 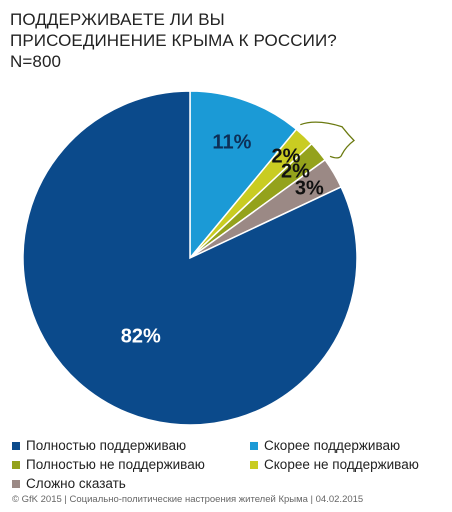 I want to click on legend-label: Сложно сказать, so click(x=76, y=483).